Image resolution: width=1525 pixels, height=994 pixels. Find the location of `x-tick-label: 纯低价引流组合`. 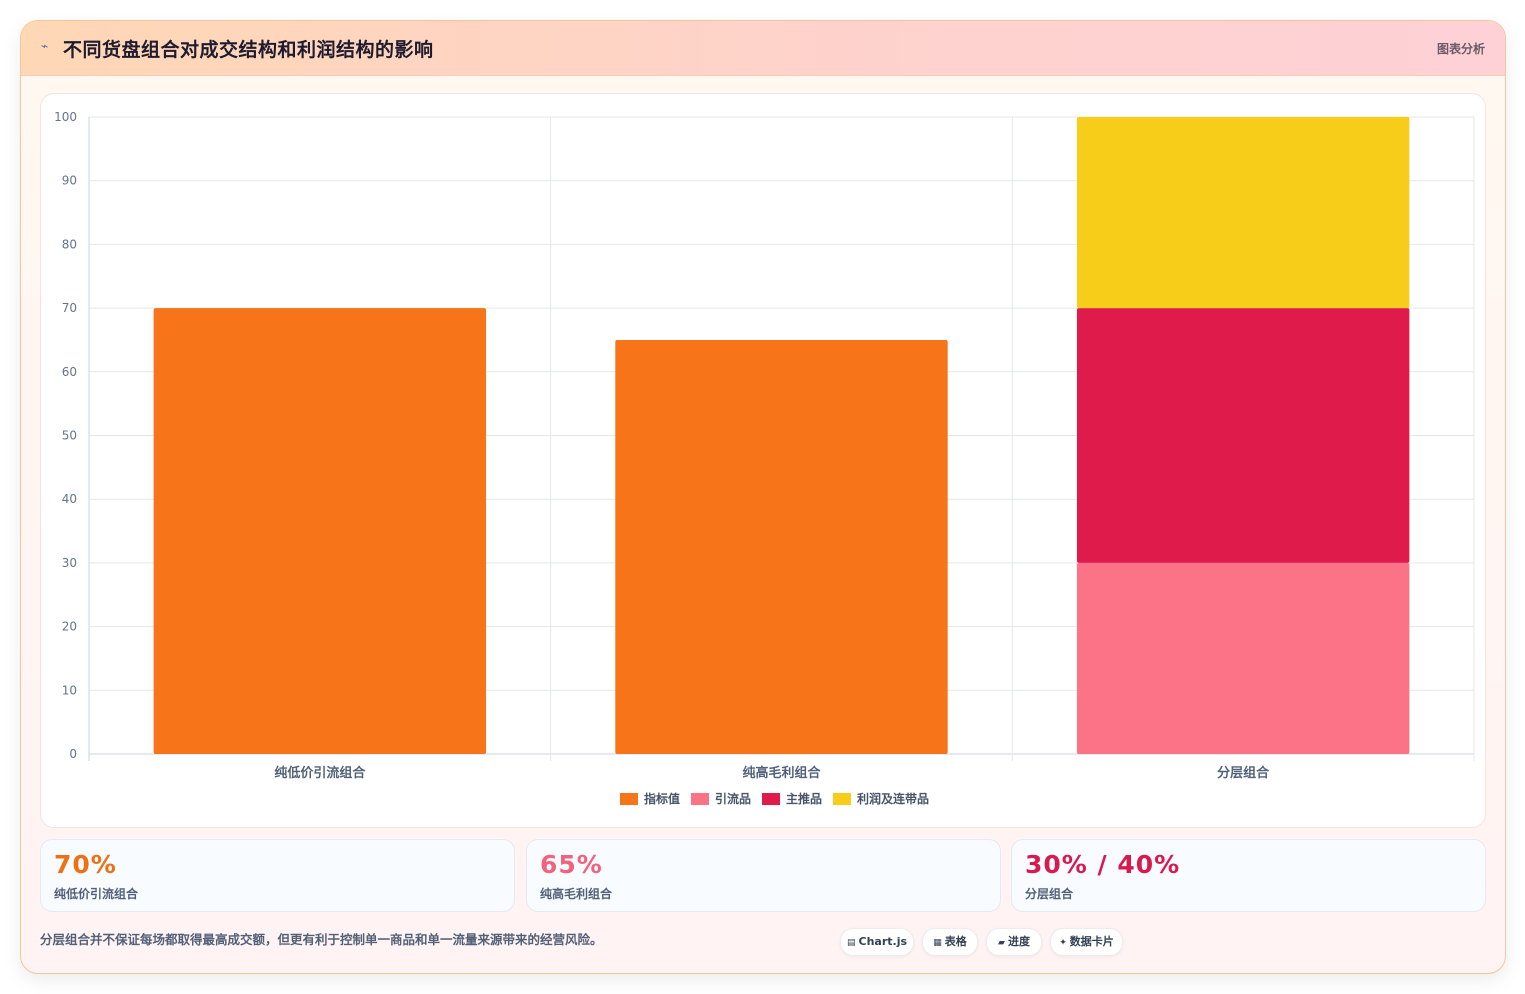

x-tick-label: 纯低价引流组合 is located at coordinates (320, 773).